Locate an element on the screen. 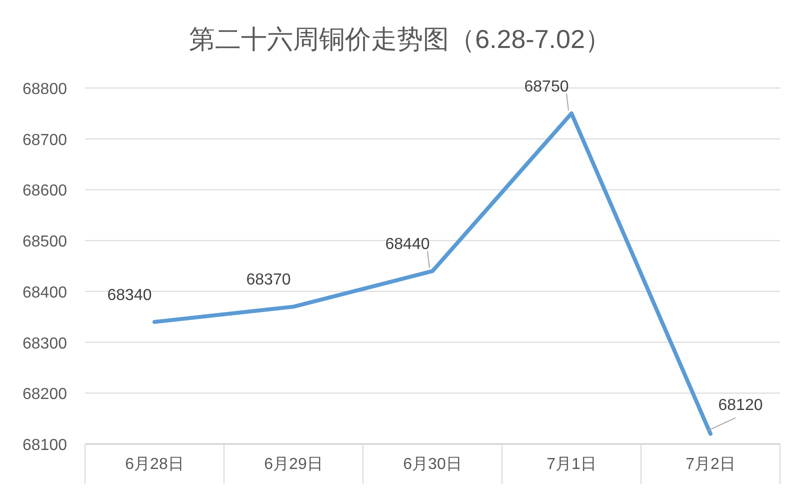 The width and height of the screenshot is (800, 500). chart-title: 第二十六周铜价走势图（6.28-7.02） is located at coordinates (400, 39).